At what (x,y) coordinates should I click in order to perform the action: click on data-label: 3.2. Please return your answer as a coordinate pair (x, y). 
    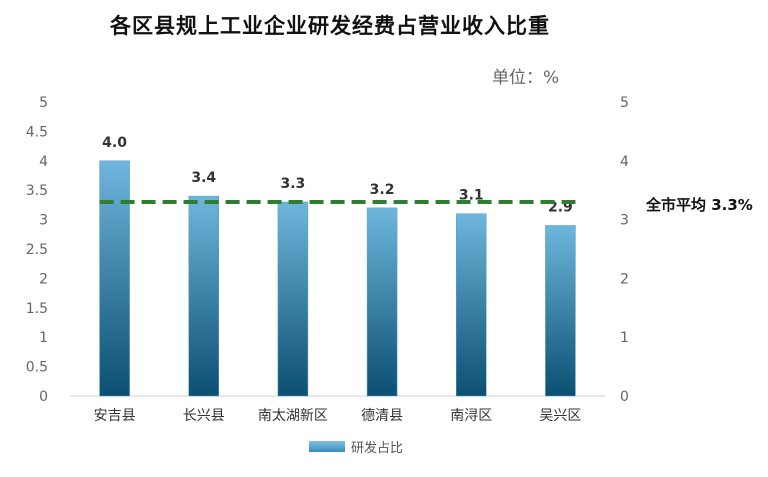
    Looking at the image, I should click on (382, 190).